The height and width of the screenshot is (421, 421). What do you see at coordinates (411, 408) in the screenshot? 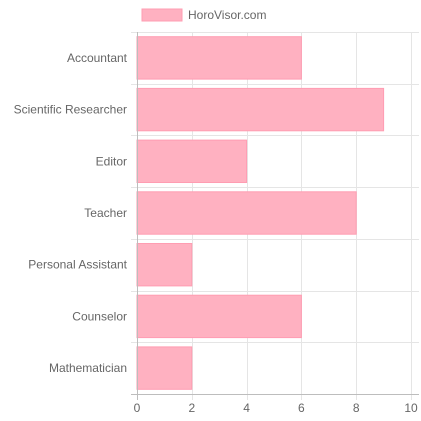
I see `x-tick-label: 10` at bounding box center [411, 408].